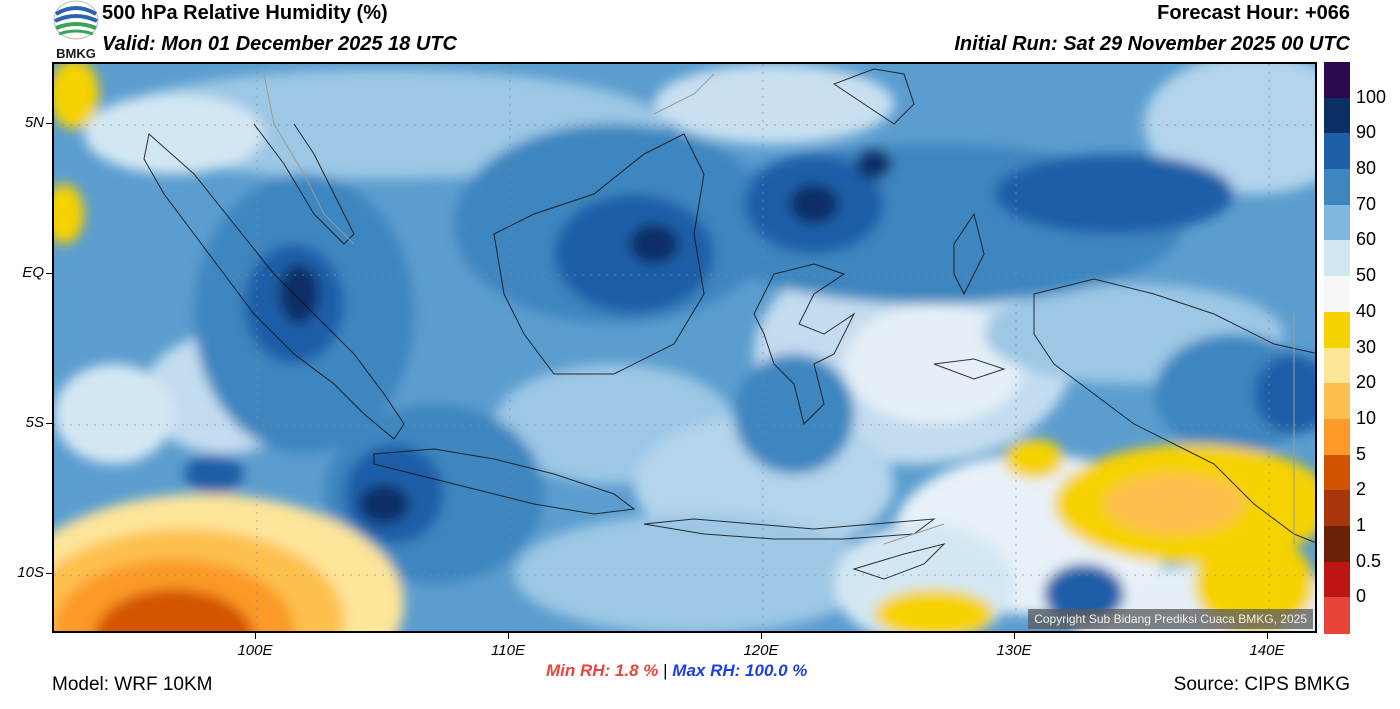 The height and width of the screenshot is (709, 1400). Describe the element at coordinates (1366, 310) in the screenshot. I see `colorbar-label: 40` at that location.